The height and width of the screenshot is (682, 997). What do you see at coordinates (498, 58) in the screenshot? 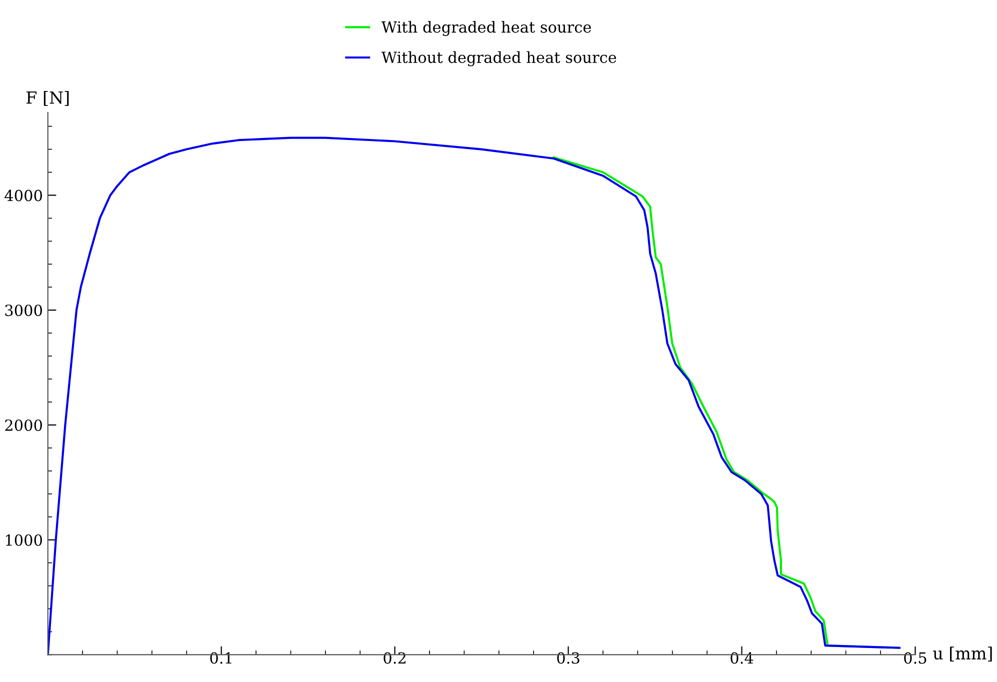
I see `legend-label: Without degraded heat source` at bounding box center [498, 58].